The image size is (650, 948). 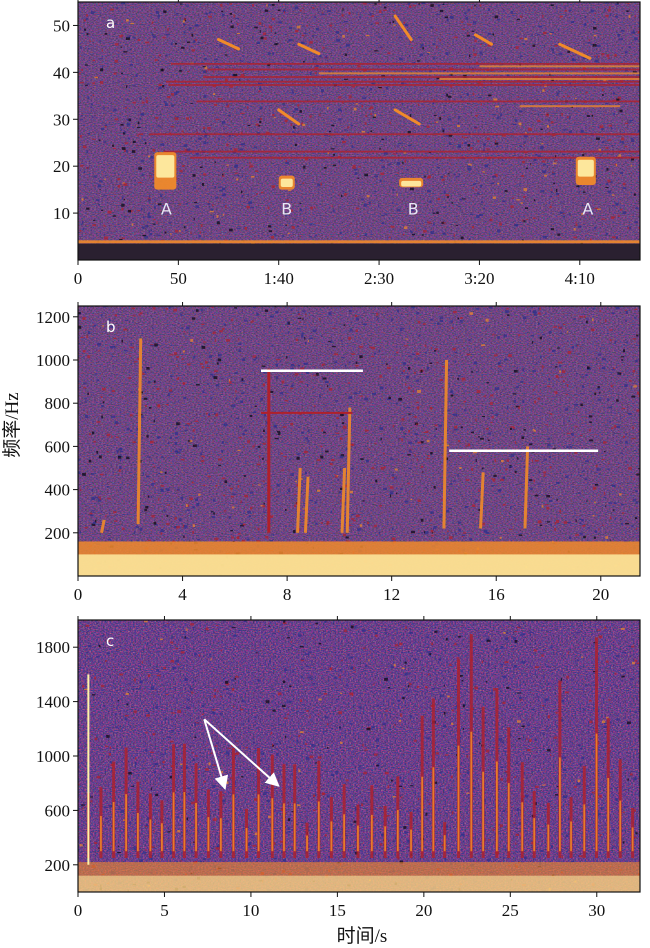 What do you see at coordinates (337, 910) in the screenshot?
I see `x-tick-label: 15` at bounding box center [337, 910].